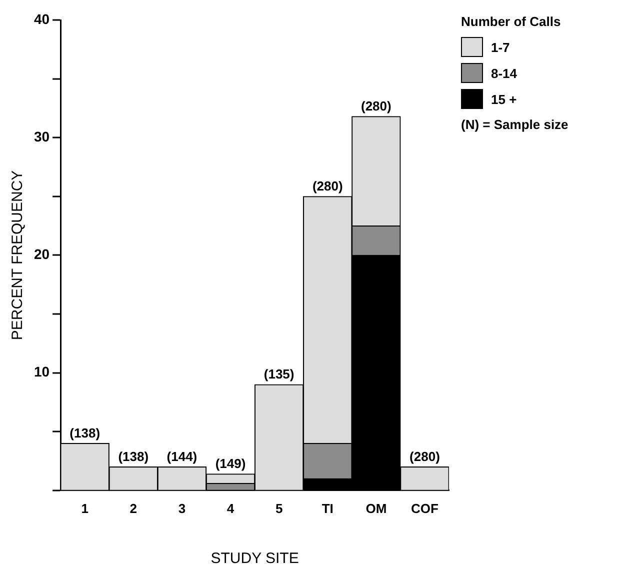 The height and width of the screenshot is (582, 619). What do you see at coordinates (279, 374) in the screenshot?
I see `annotation: (135)` at bounding box center [279, 374].